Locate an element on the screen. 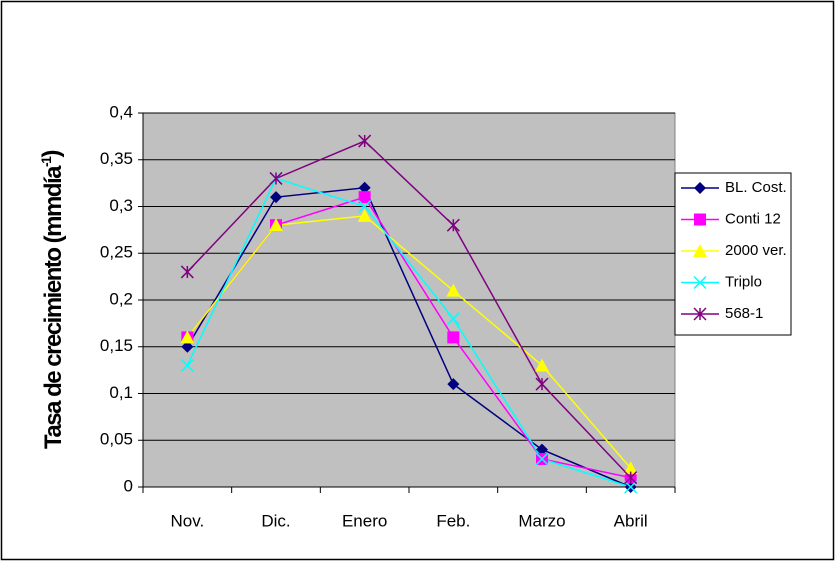 The width and height of the screenshot is (836, 562). y-tick-label: 0,3 is located at coordinates (121, 205).